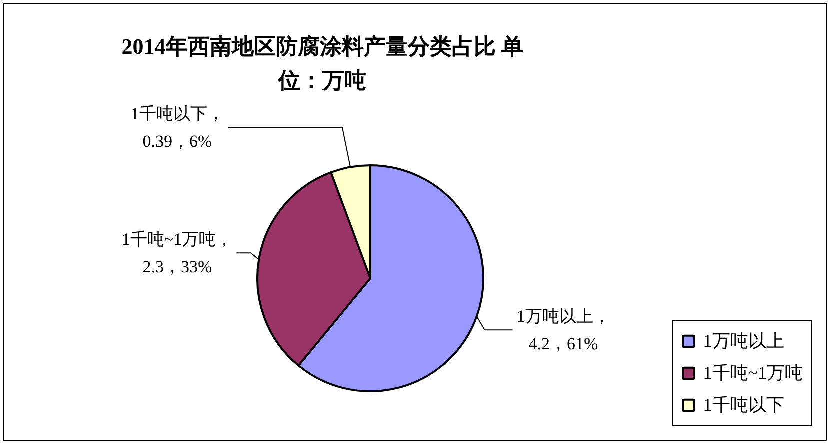 The height and width of the screenshot is (443, 829). What do you see at coordinates (323, 63) in the screenshot?
I see `chart-title: 2014年西南地区防腐涂料产量分类占比 单位：万吨` at bounding box center [323, 63].